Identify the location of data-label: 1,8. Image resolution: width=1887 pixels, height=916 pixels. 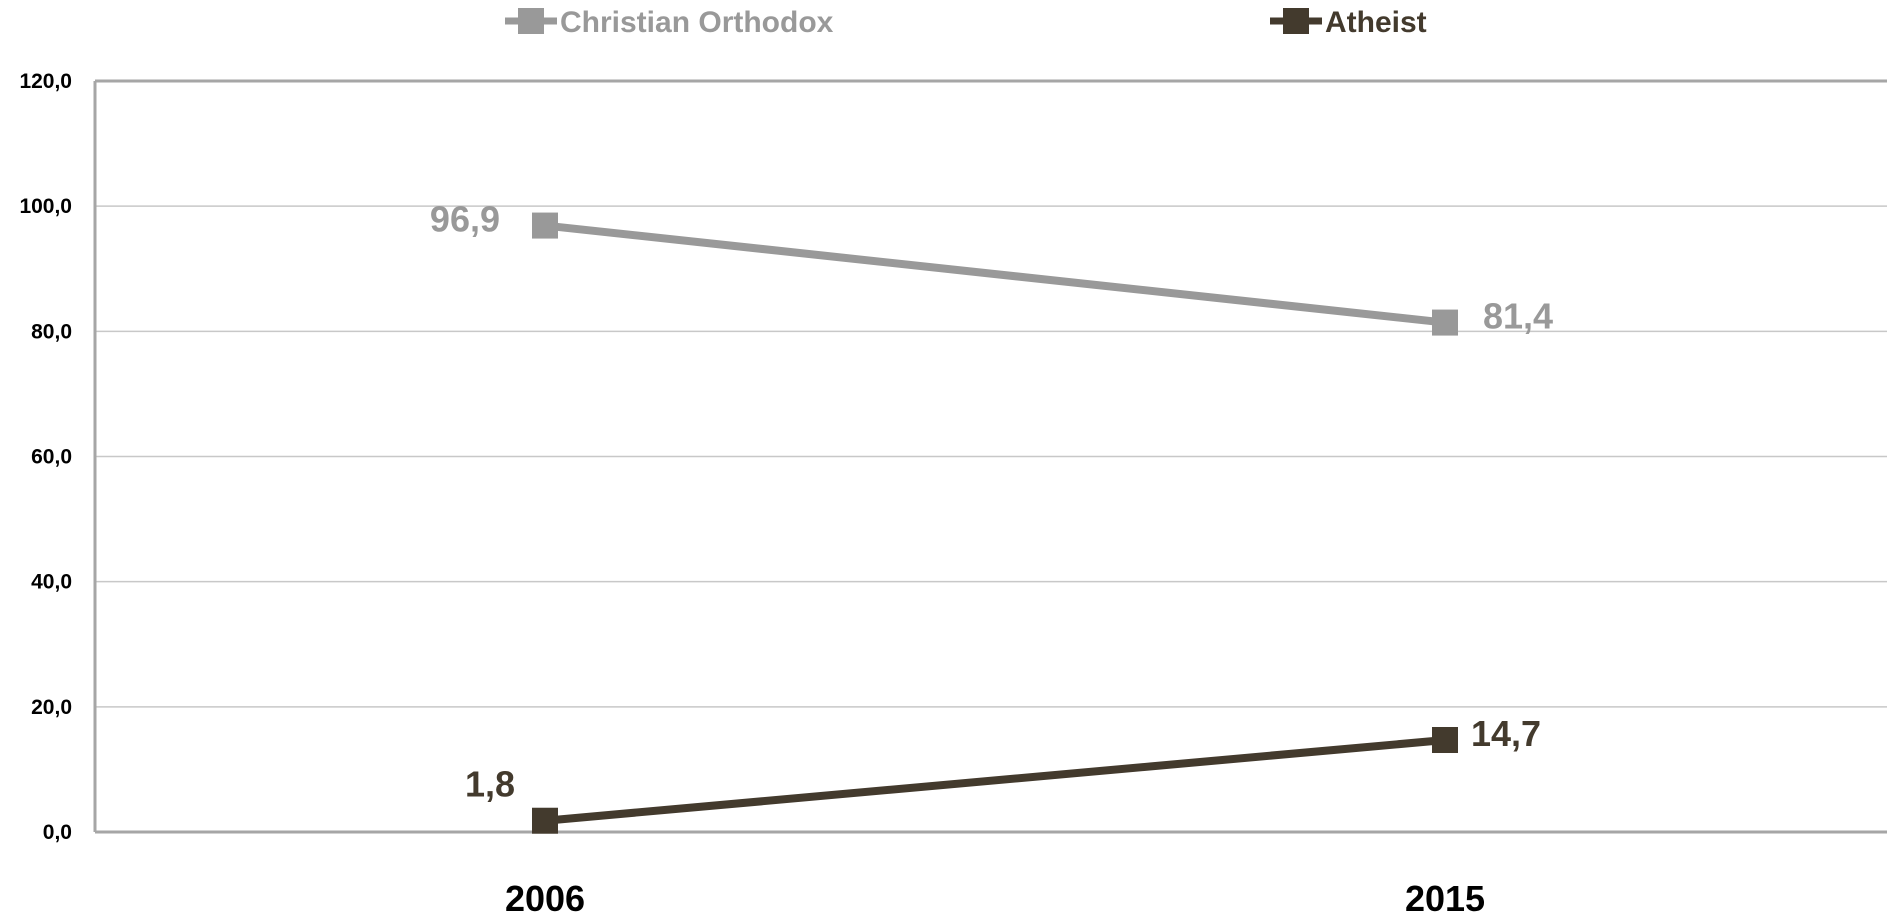
(490, 784).